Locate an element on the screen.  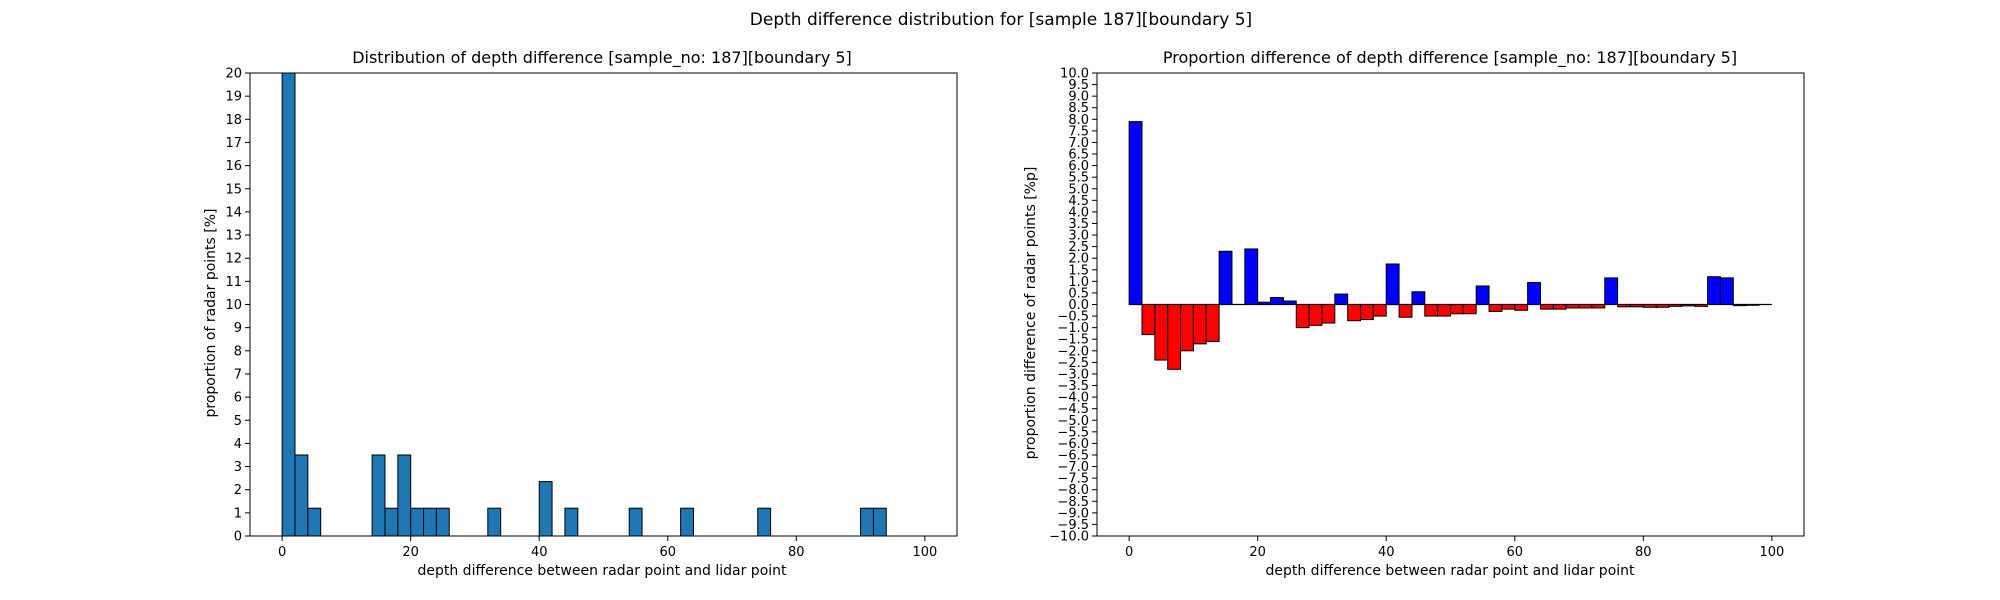
distribution-ytick-label: 13 is located at coordinates (233, 236).